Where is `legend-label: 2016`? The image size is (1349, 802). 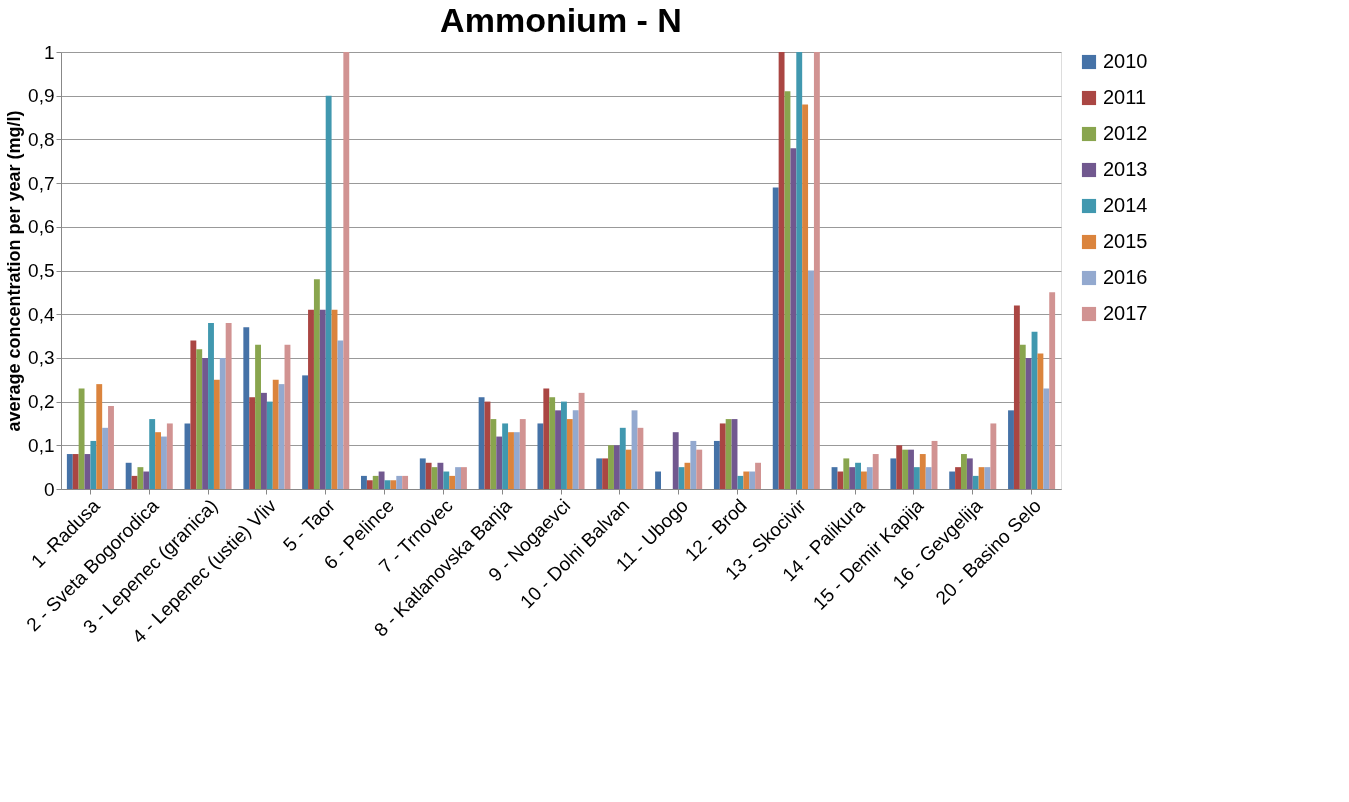 legend-label: 2016 is located at coordinates (1125, 277).